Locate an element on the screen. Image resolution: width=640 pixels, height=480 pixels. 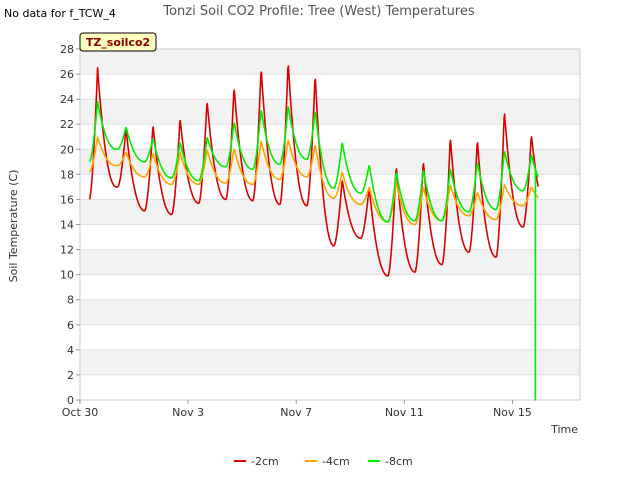
y-tick-label: 2 is located at coordinates (70, 375).